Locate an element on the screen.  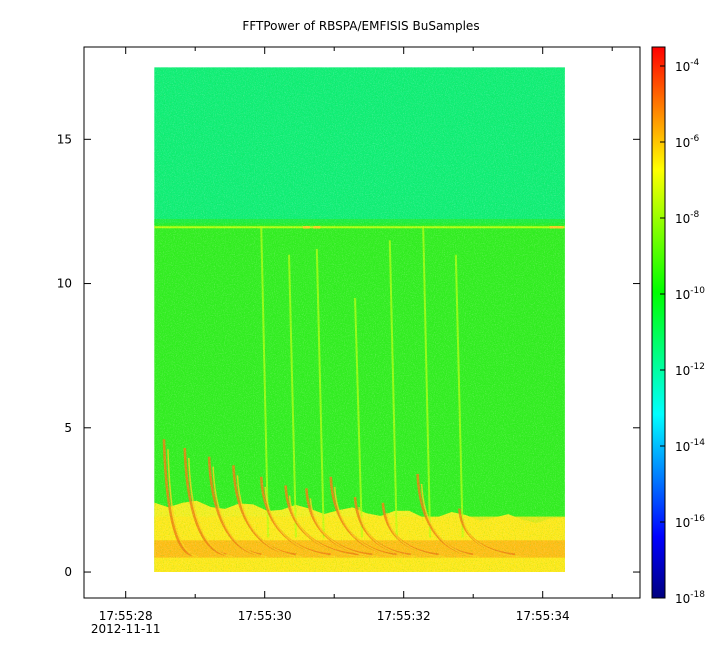
colorbar-axis: 10⁻¹⁸ 10⁻¹⁶ 10⁻¹⁴ 10⁻¹² 10⁻¹⁰ 10⁻⁸ 10⁻⁶ 10⁻⁴ is located at coordinates (682, 332).